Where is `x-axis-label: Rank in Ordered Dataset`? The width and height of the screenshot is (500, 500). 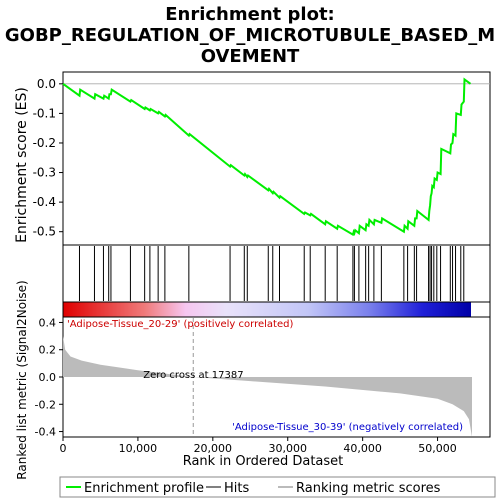
x-axis-label: Rank in Ordered Dataset is located at coordinates (263, 461).